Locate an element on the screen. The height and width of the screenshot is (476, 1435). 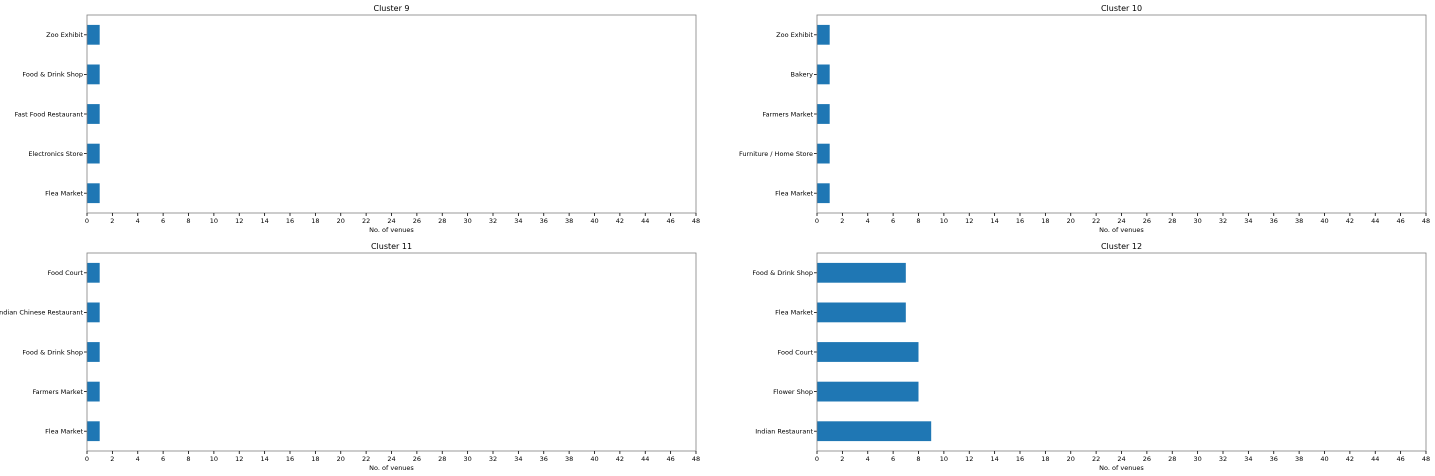
chart-title: Cluster 9 is located at coordinates (391, 8).